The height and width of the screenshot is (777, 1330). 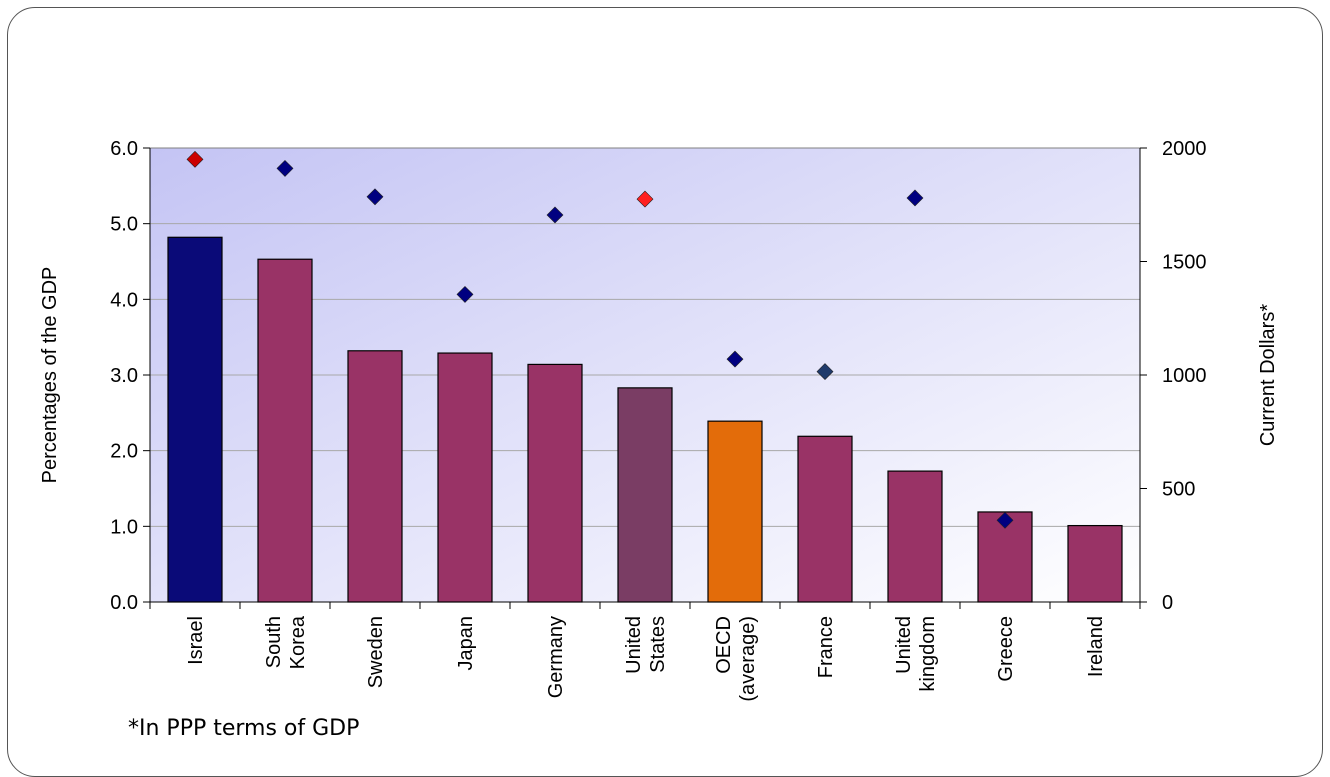 What do you see at coordinates (244, 728) in the screenshot?
I see `footnote: *In PPP terms of GDP` at bounding box center [244, 728].